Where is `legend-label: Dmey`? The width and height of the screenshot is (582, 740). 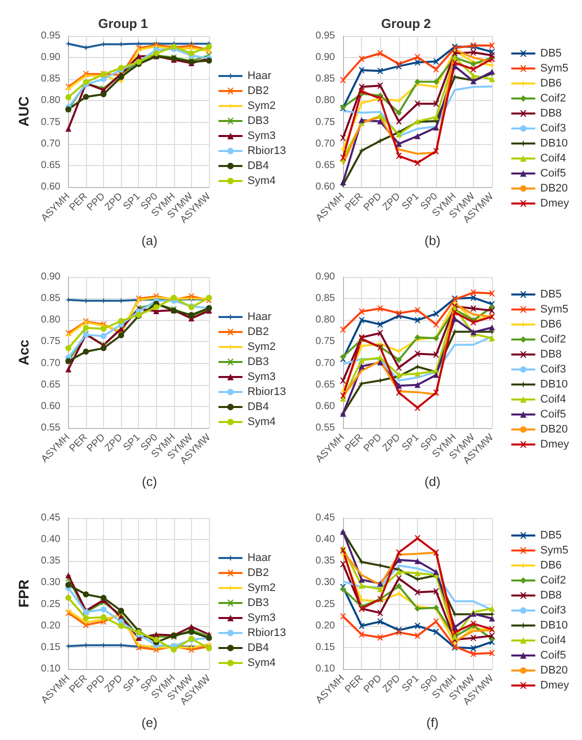
legend-label: Dmey is located at coordinates (555, 686).